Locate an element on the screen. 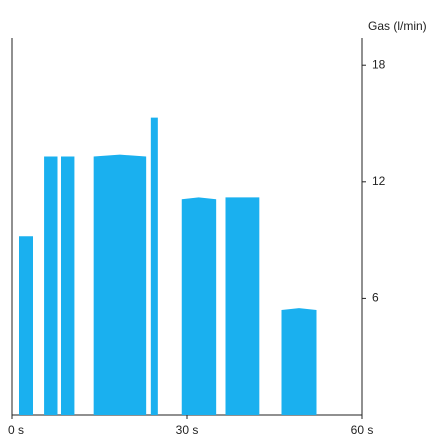  x-tick-label: 0 s is located at coordinates (16, 430).